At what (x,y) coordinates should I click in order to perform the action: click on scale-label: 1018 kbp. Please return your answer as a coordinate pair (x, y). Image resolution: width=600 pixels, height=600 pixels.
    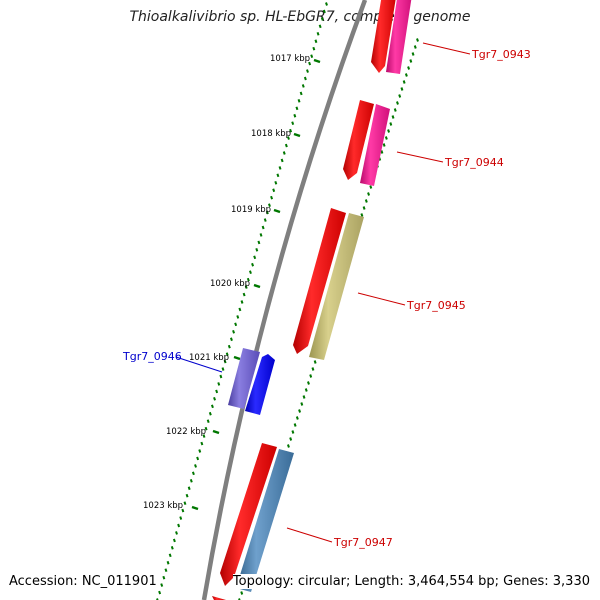
    Looking at the image, I should click on (271, 134).